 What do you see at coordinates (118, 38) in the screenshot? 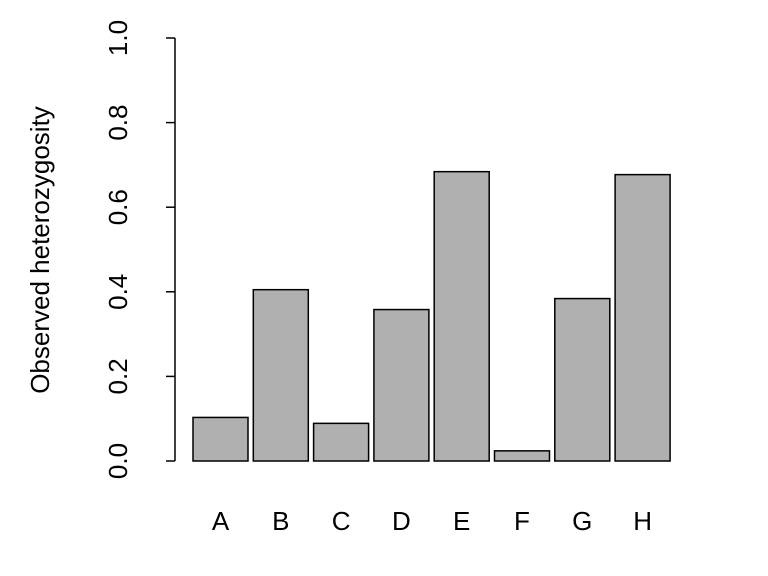
I see `y-tick-label: 1.0` at bounding box center [118, 38].